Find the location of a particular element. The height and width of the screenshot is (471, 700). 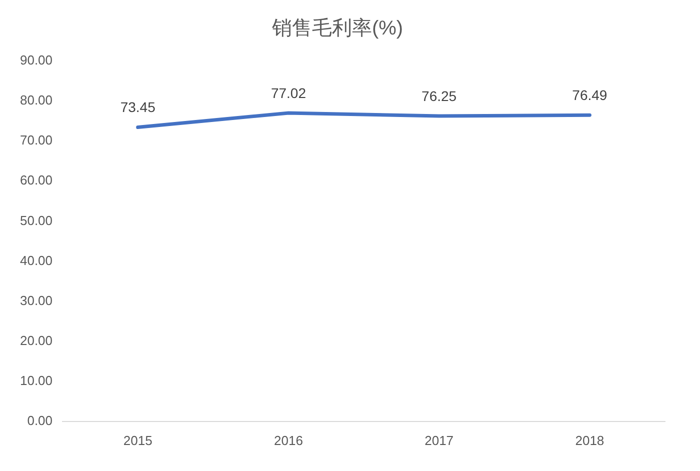

data-label: 77.02 is located at coordinates (288, 92).